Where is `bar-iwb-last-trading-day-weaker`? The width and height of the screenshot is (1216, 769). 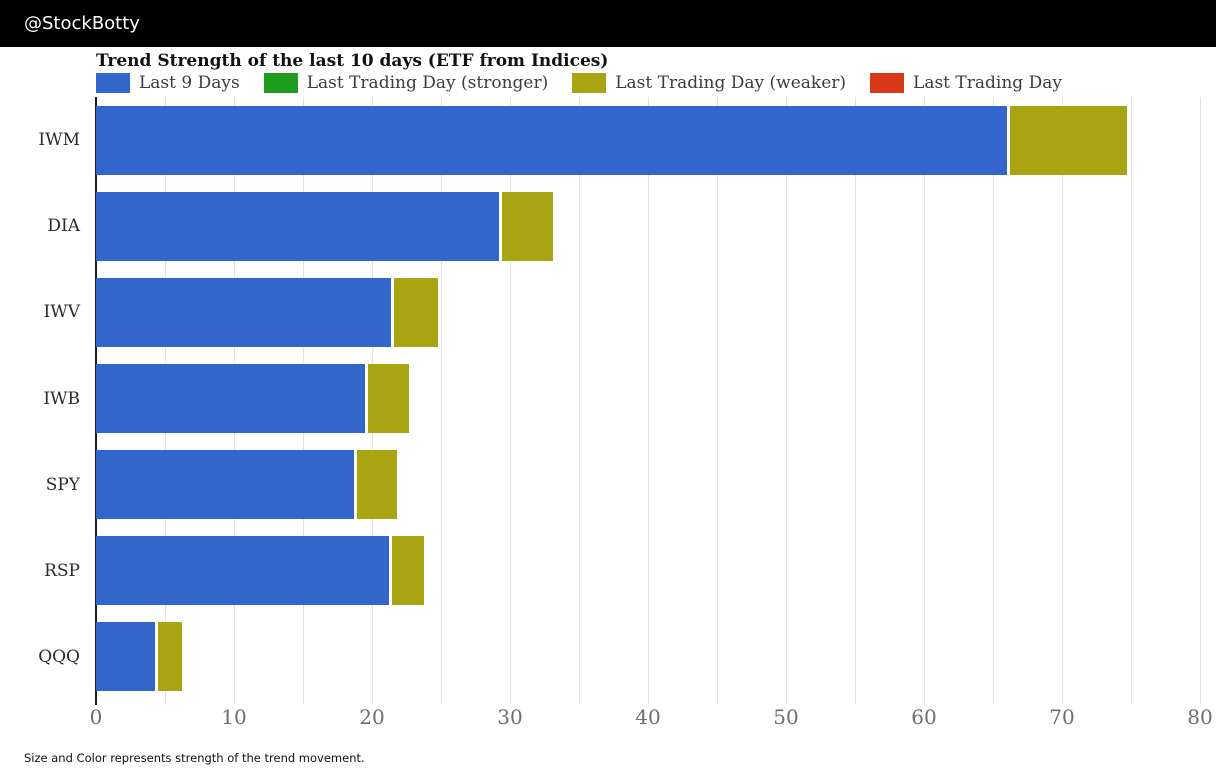 bar-iwb-last-trading-day-weaker is located at coordinates (389, 398).